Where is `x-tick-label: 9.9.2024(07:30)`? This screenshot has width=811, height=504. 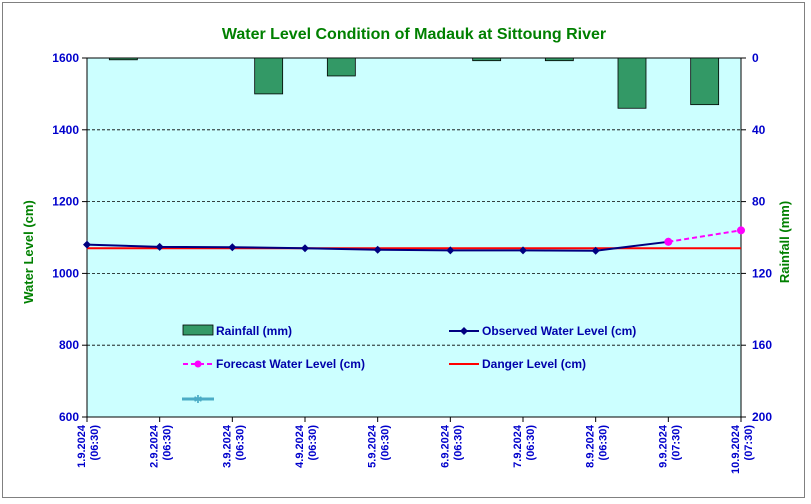 x-tick-label: 9.9.2024(07:30) is located at coordinates (669, 446).